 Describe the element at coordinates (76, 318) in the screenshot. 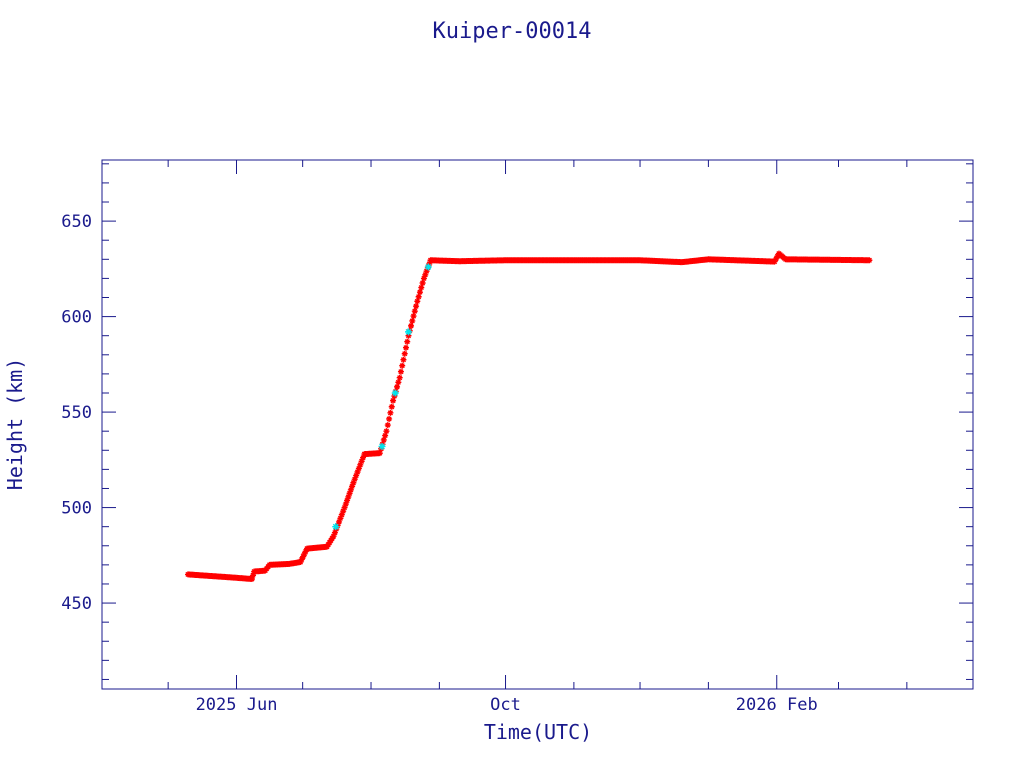

I see `y-tick-label: 600` at that location.